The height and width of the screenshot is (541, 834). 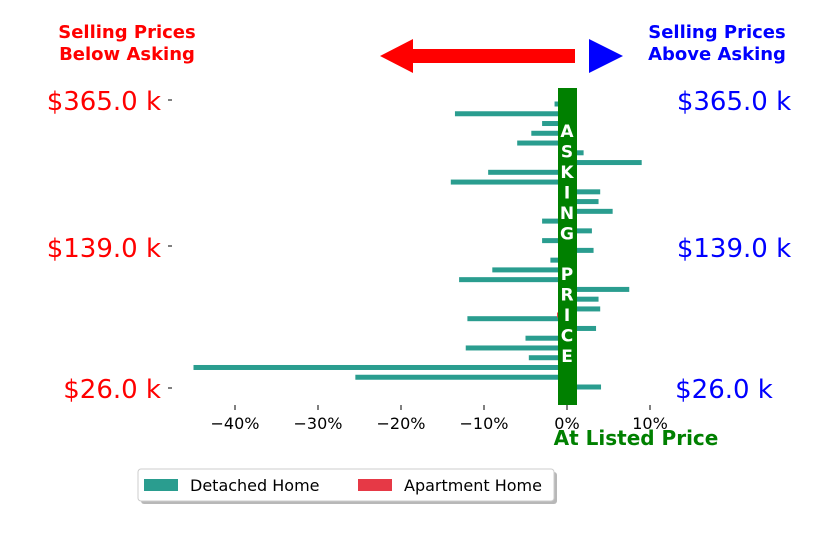 I want to click on left-arrow-icon, so click(x=477, y=56).